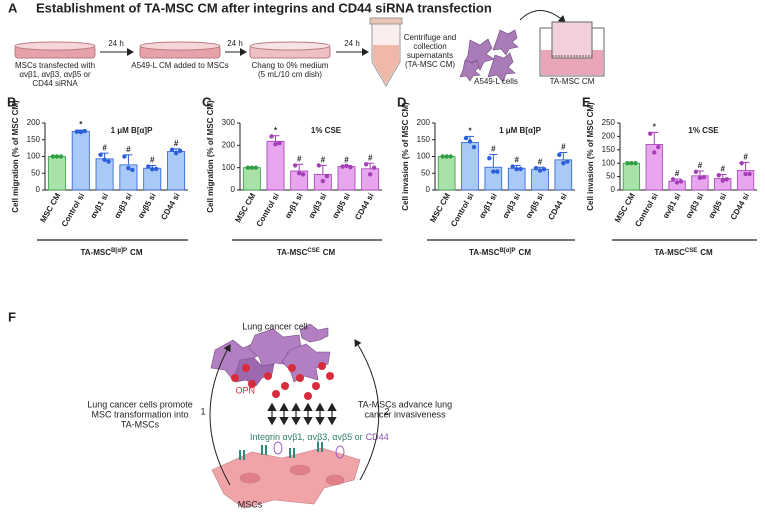 Image resolution: width=765 pixels, height=513 pixels. I want to click on step-text: supernatants, so click(430, 55).